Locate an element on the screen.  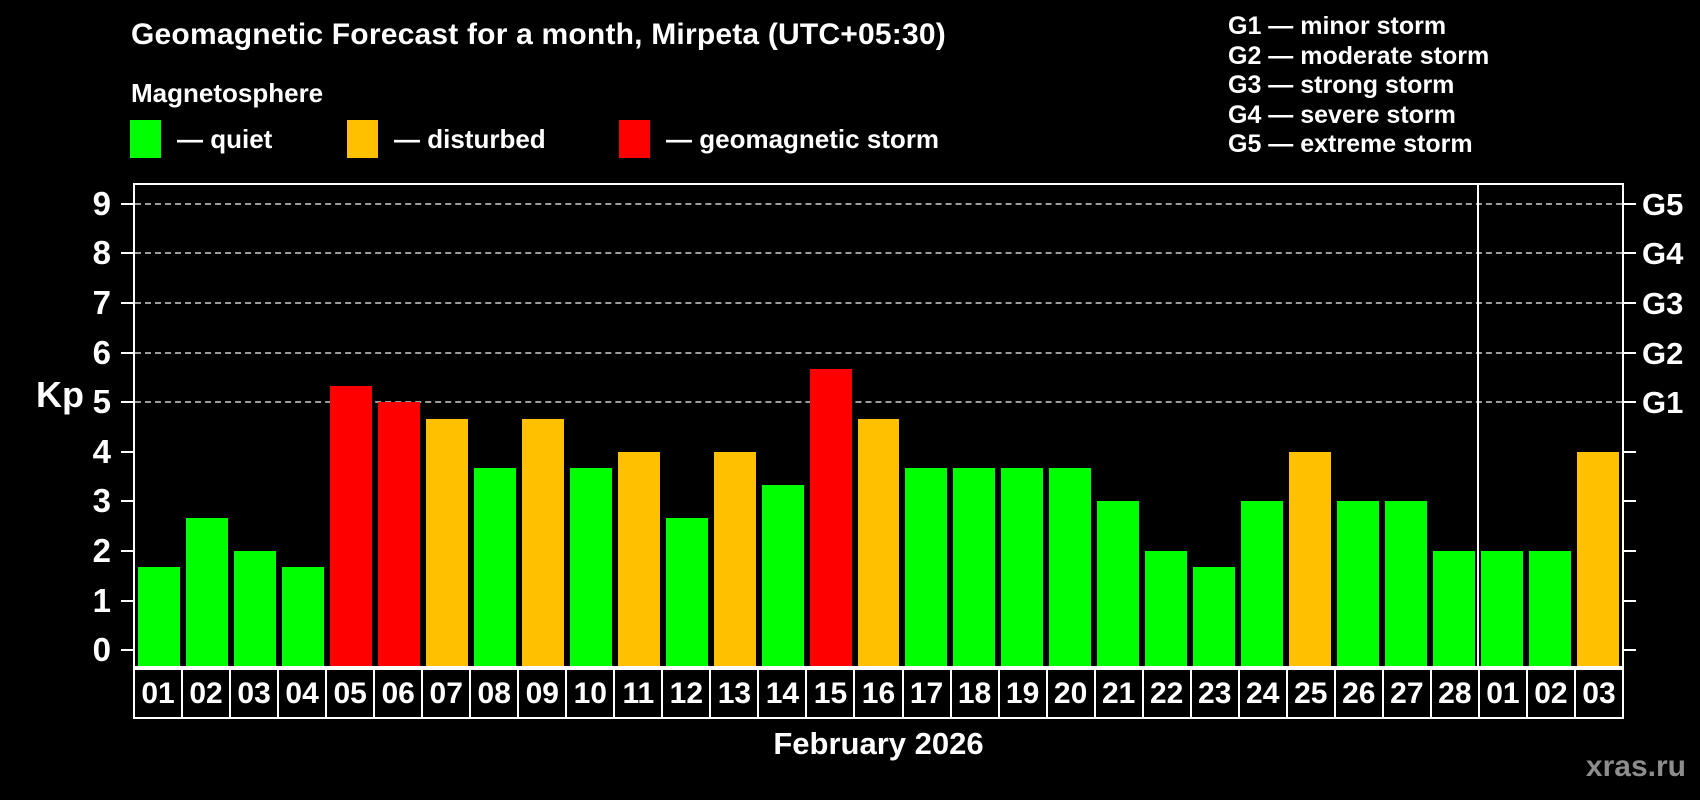
left-tick-kp4 is located at coordinates (127, 451).